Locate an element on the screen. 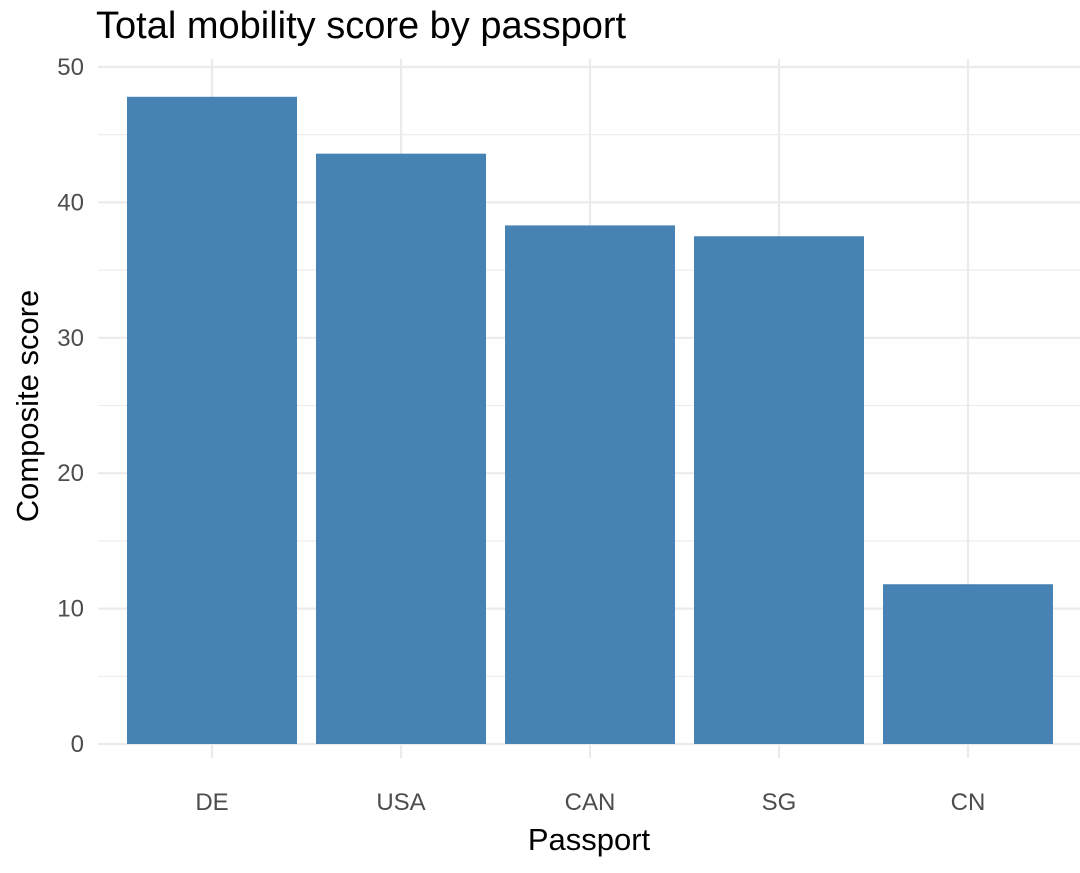  x-tick-label-de: DE is located at coordinates (211, 802).